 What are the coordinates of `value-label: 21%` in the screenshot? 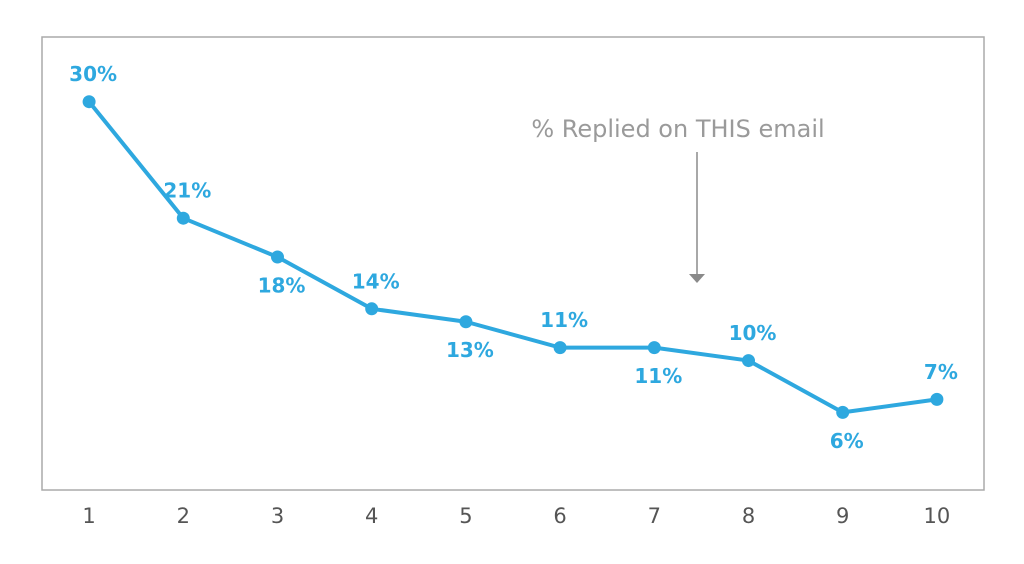 It's located at (187, 191).